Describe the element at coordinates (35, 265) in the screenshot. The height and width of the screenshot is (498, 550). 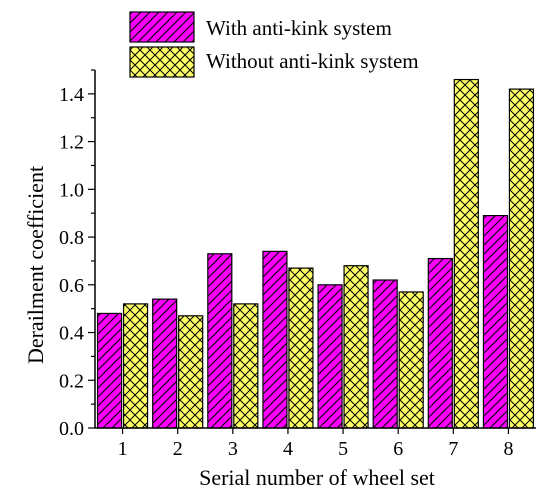
I see `y-axis-title: Derailment coefficient` at that location.